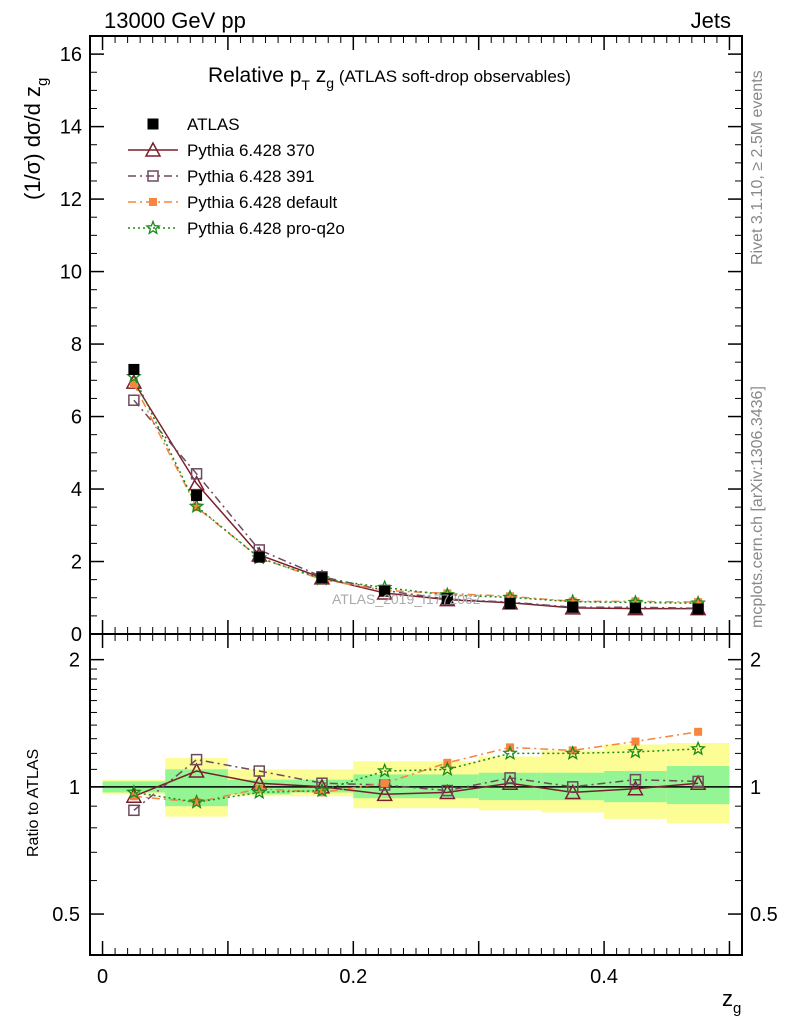 The image size is (786, 1029). Describe the element at coordinates (757, 167) in the screenshot. I see `rivet-version-label: Rivet 3.1.10, ≥ 2.5M events` at that location.